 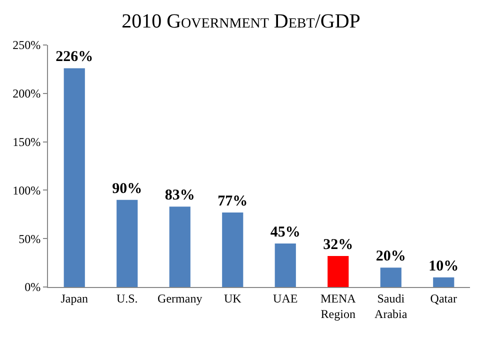 What do you see at coordinates (285, 232) in the screenshot?
I see `data-label: 45%` at bounding box center [285, 232].